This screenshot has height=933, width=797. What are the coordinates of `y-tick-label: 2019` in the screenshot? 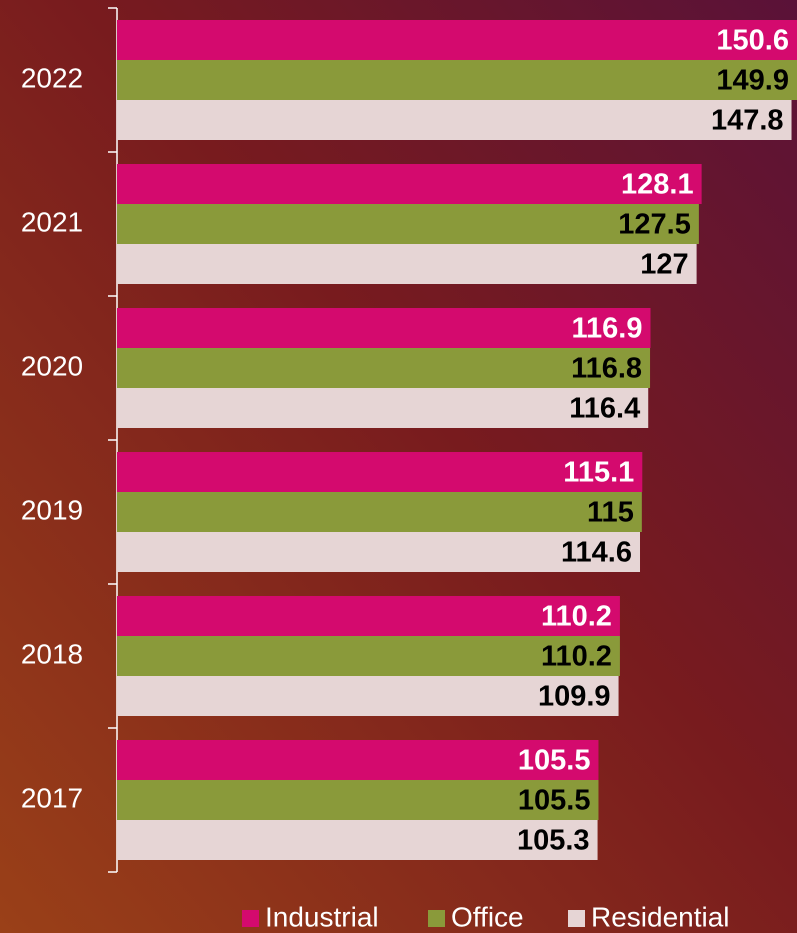 It's located at (52, 509).